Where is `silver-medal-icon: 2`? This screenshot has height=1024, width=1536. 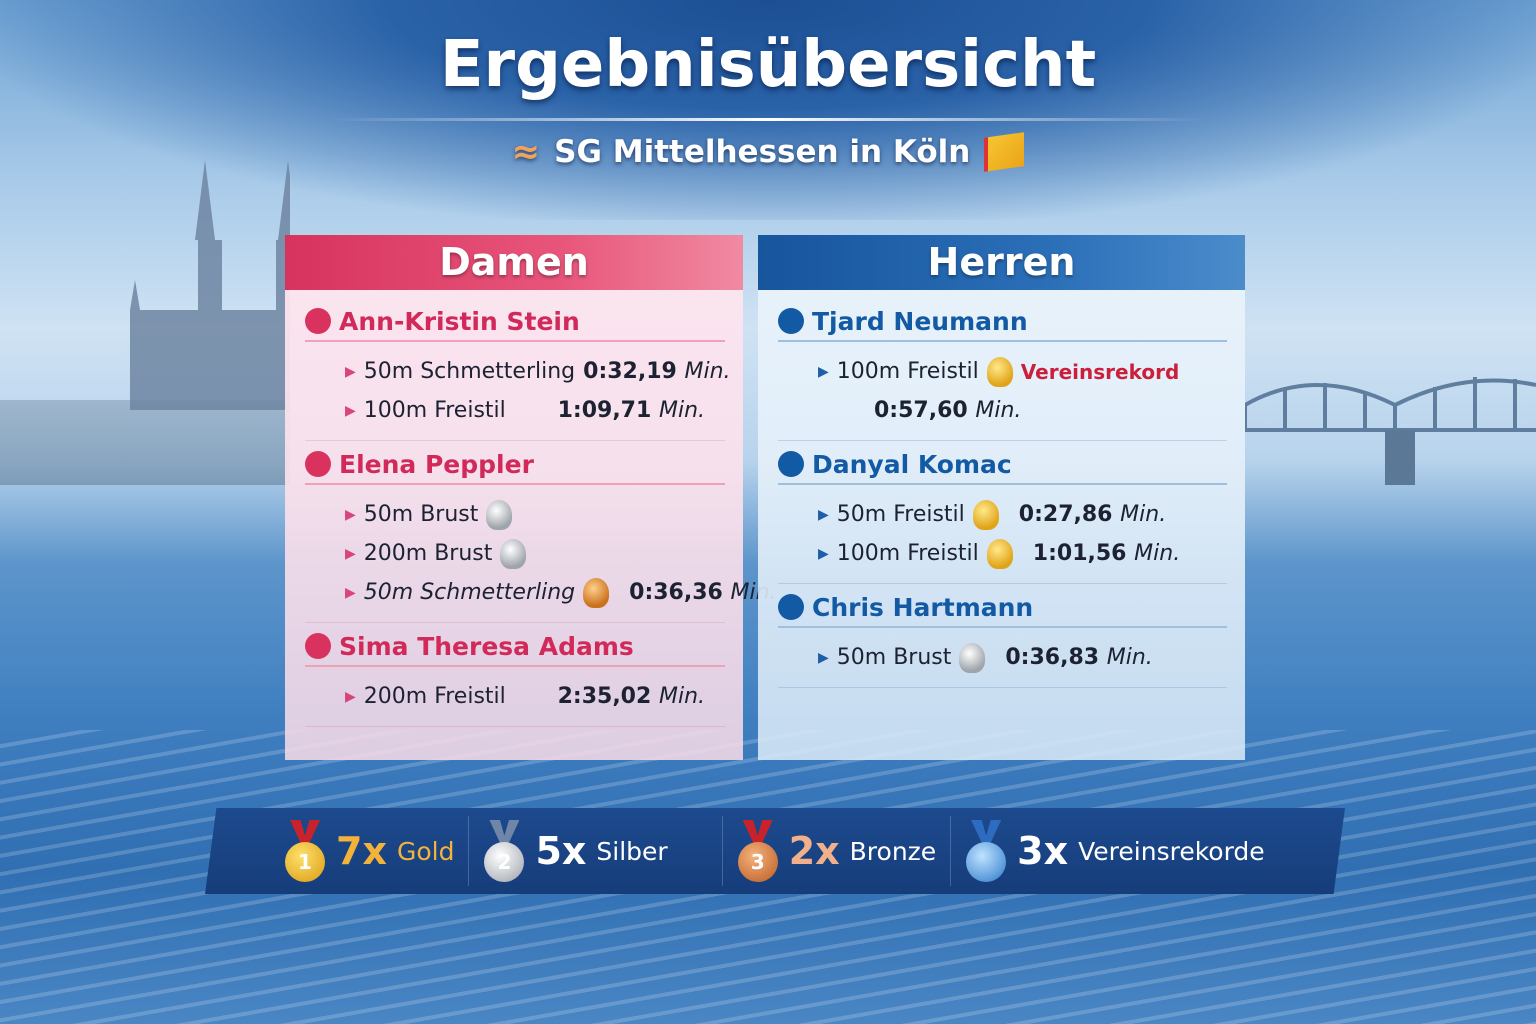
silver-medal-icon: 2 is located at coordinates (504, 851).